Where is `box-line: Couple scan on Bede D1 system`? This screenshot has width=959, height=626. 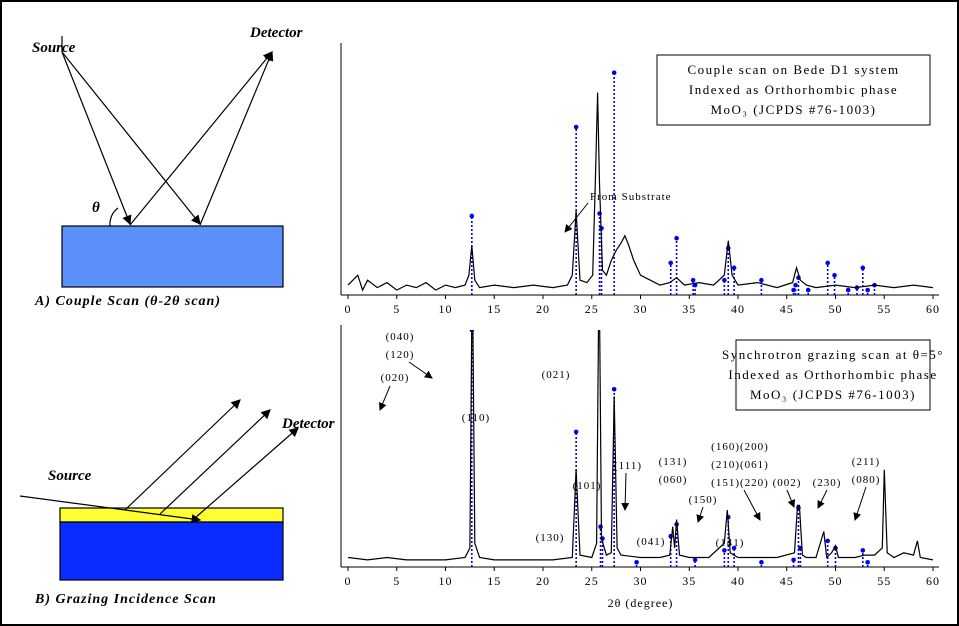 box-line: Couple scan on Bede D1 system is located at coordinates (793, 69).